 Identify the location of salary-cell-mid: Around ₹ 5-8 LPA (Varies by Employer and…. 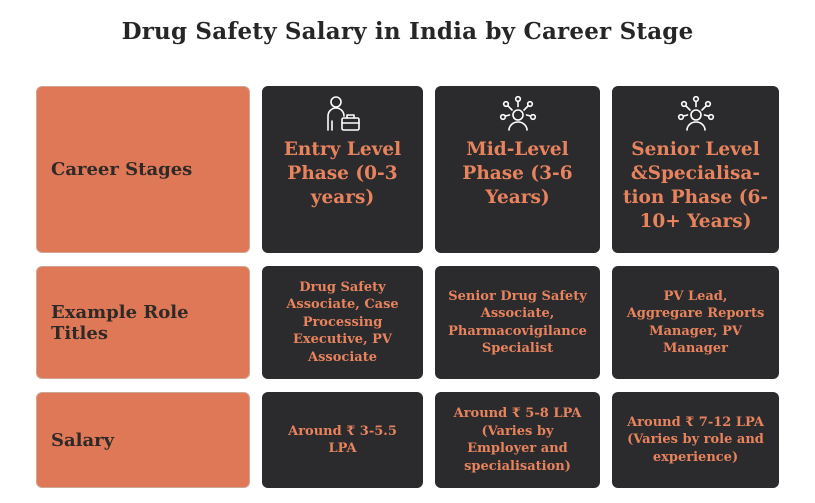
(517, 440).